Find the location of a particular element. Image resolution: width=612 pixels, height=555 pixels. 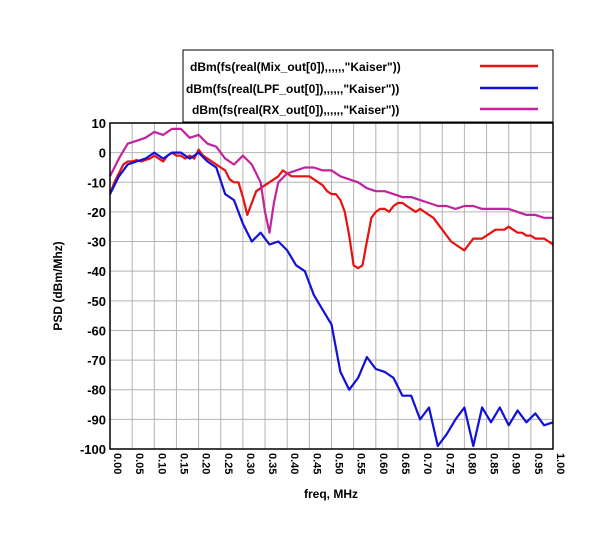

x-tick-label: 0.35 is located at coordinates (272, 463).